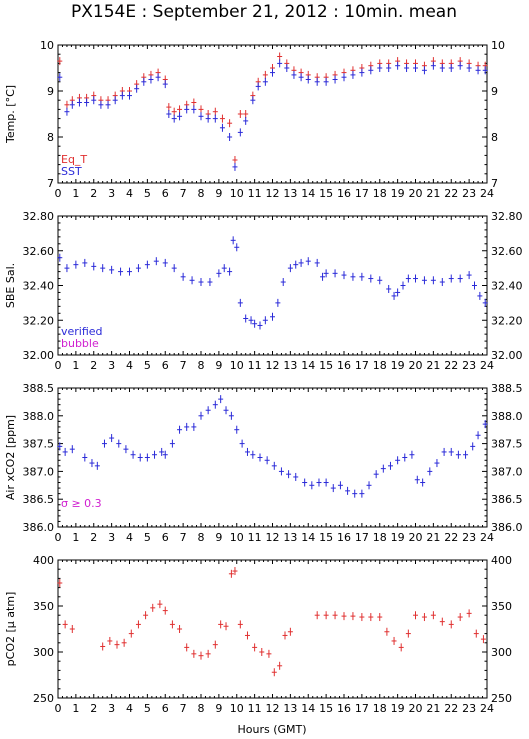  Describe the element at coordinates (398, 193) in the screenshot. I see `x-tick-label: 19` at that location.